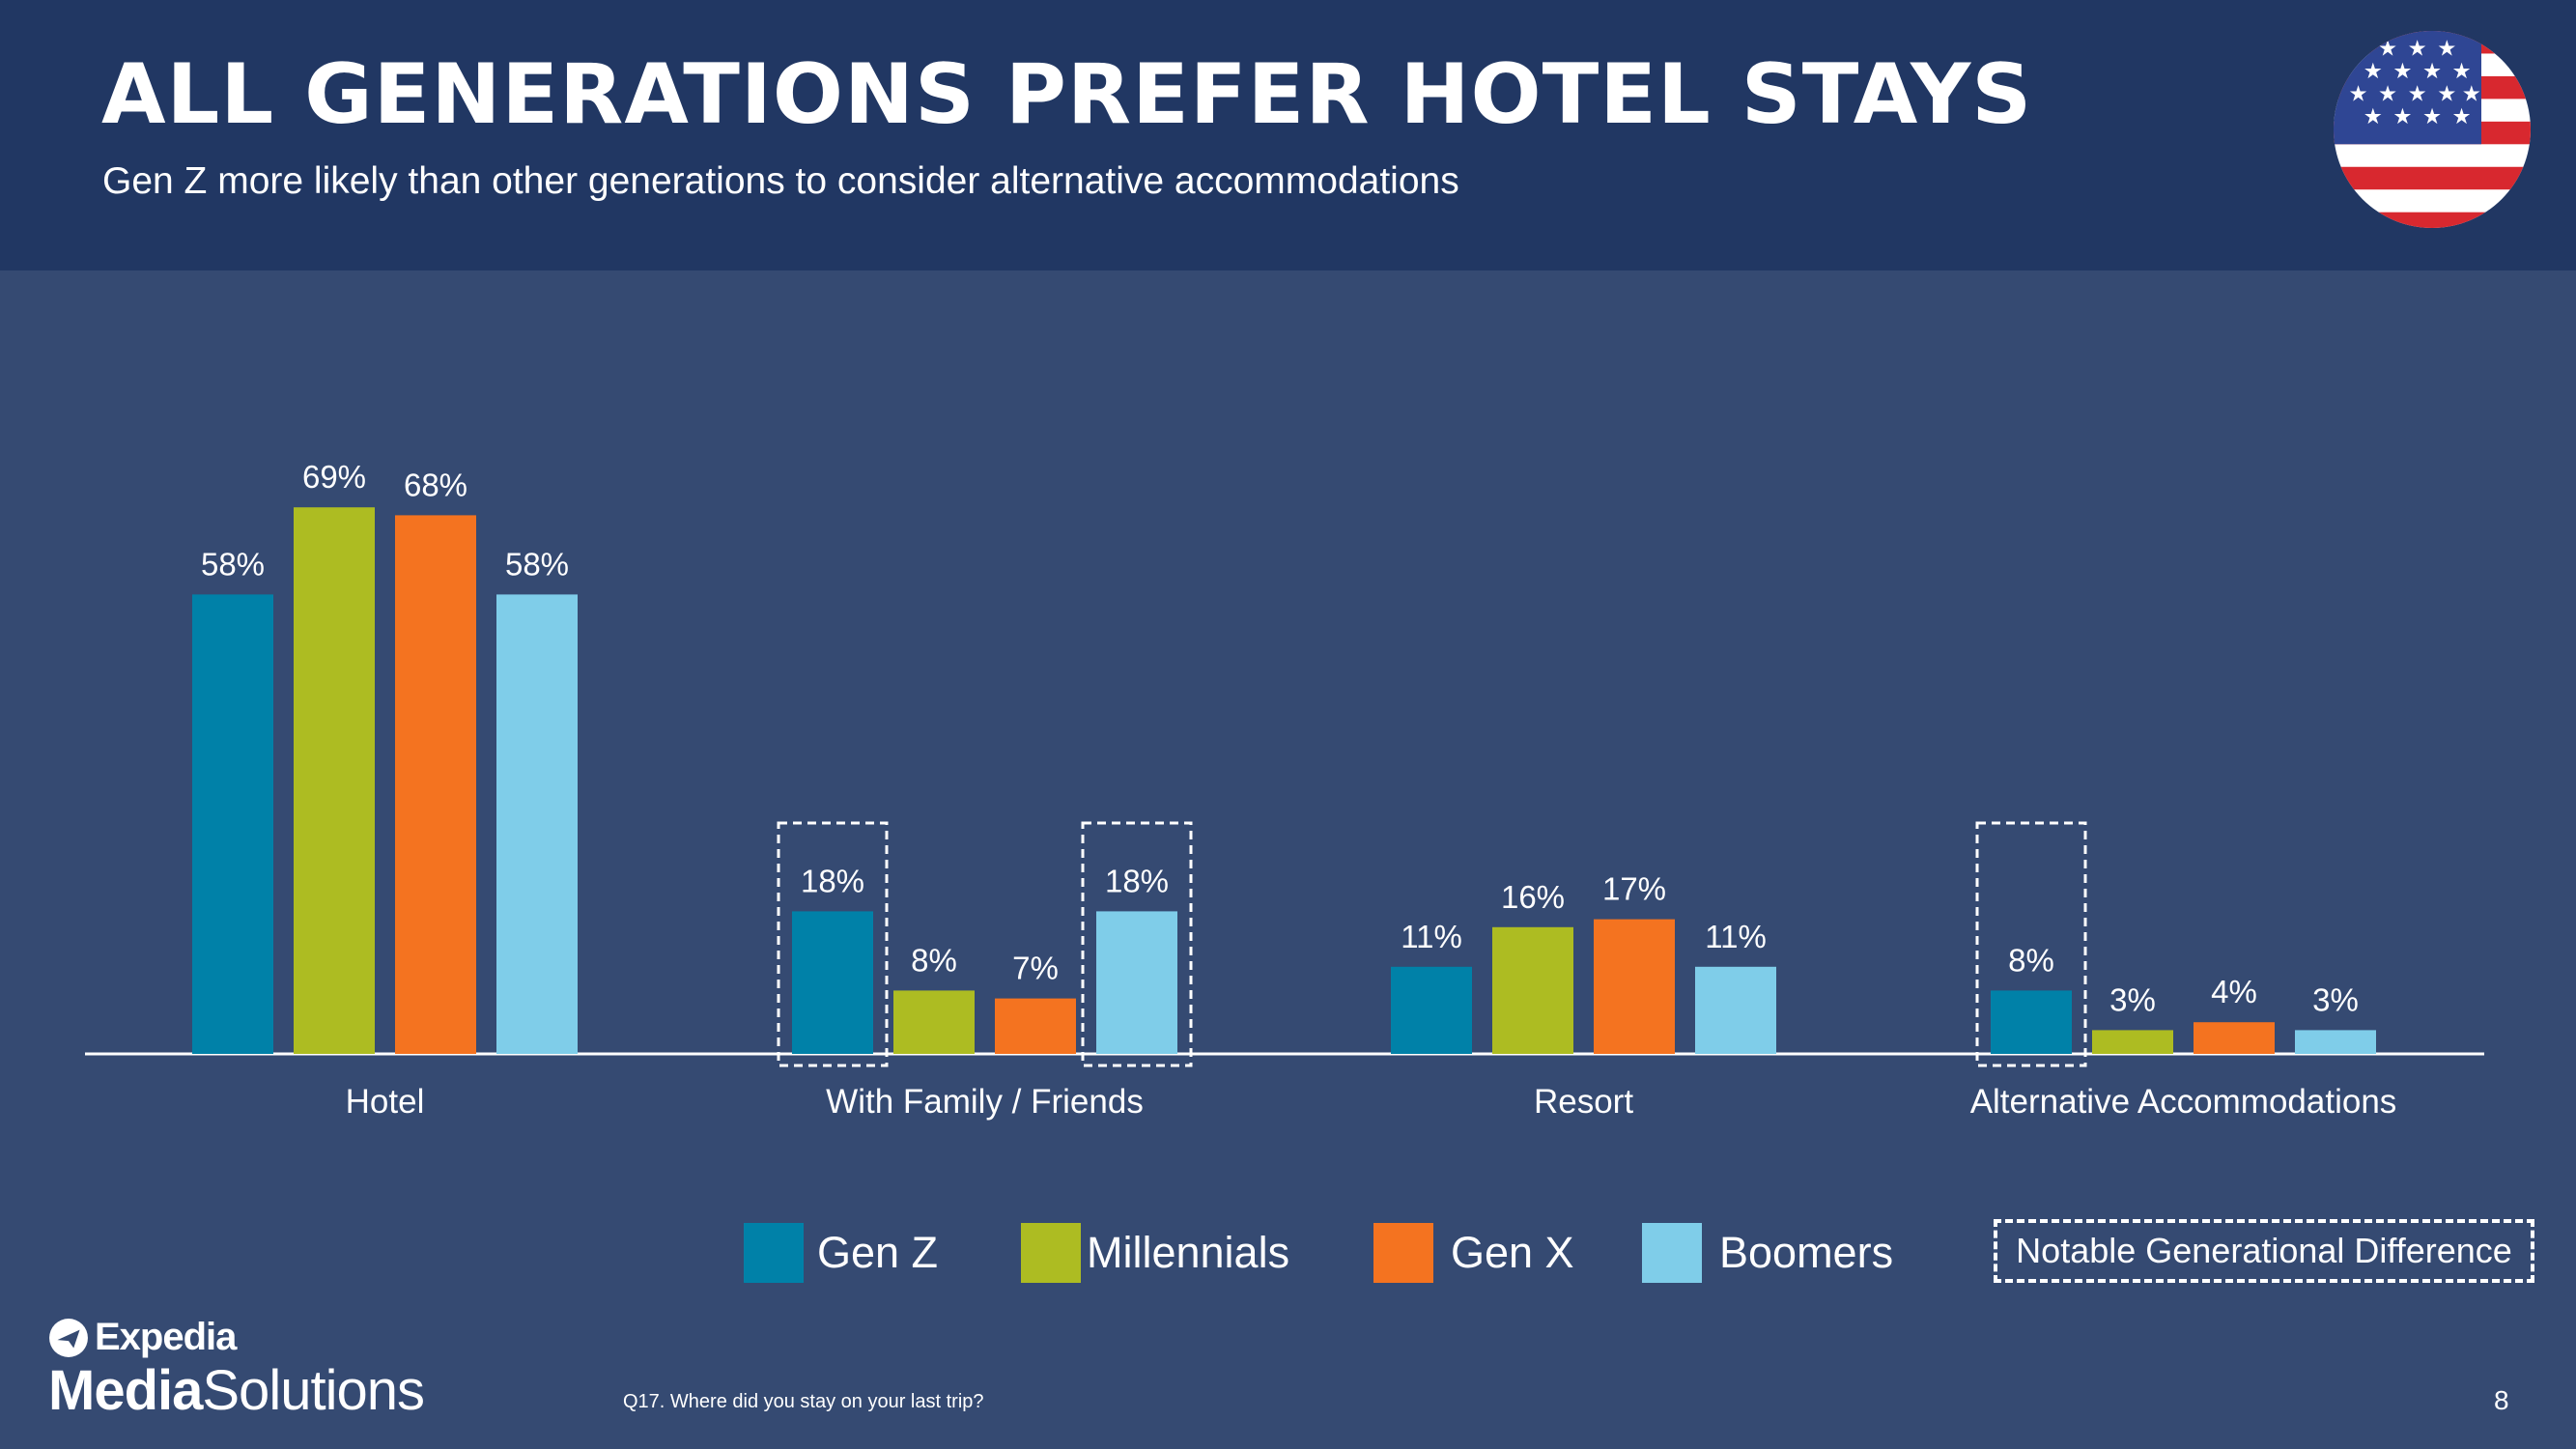  Describe the element at coordinates (2031, 1022) in the screenshot. I see `bar-alternative-accommodations-gen-z` at that location.